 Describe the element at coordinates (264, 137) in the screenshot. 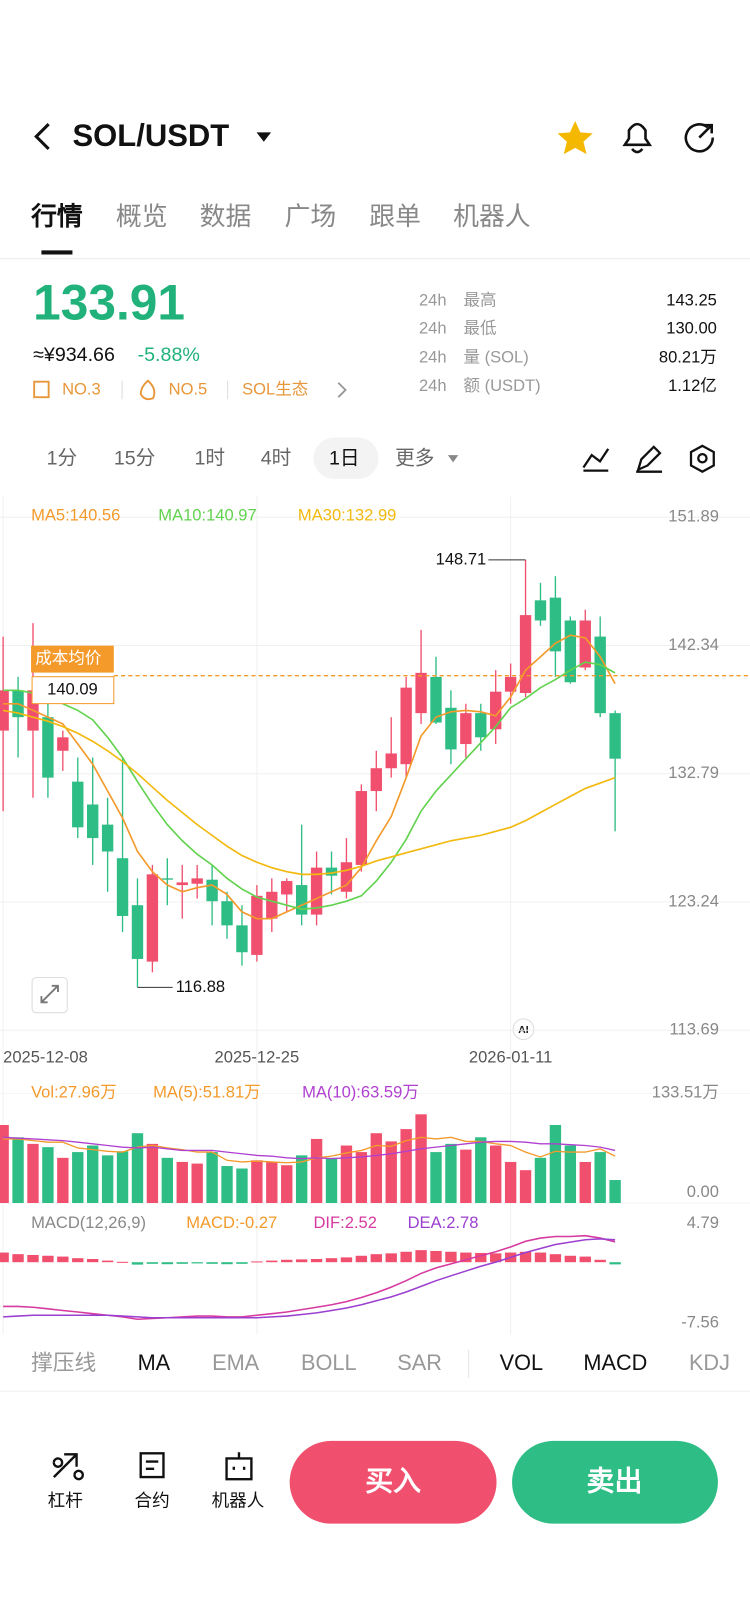

I see `pair-dropdown` at that location.